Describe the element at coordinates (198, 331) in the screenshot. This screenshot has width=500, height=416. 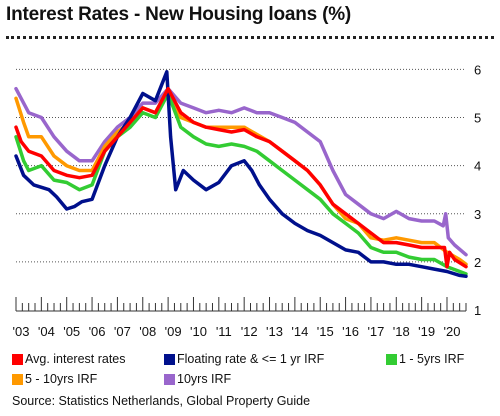
I see `x-tick-label: '10` at that location.